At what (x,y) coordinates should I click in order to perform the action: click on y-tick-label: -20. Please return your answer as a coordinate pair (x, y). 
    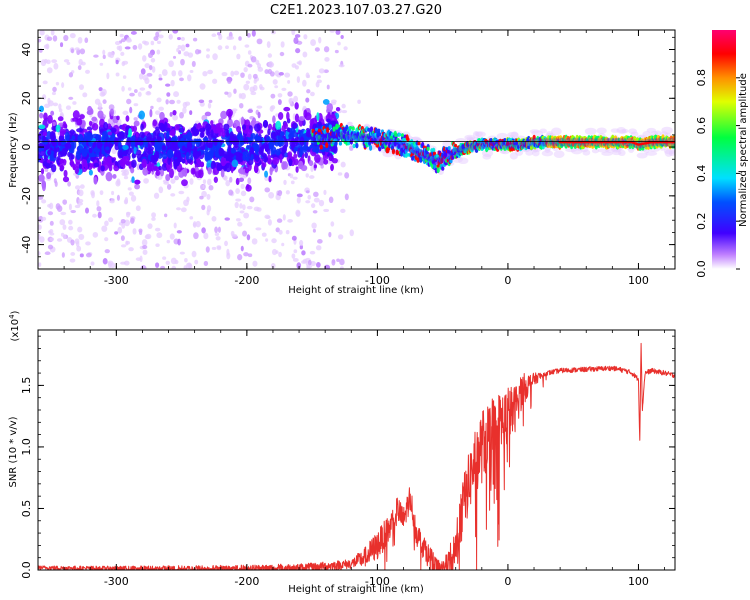
    Looking at the image, I should click on (26, 196).